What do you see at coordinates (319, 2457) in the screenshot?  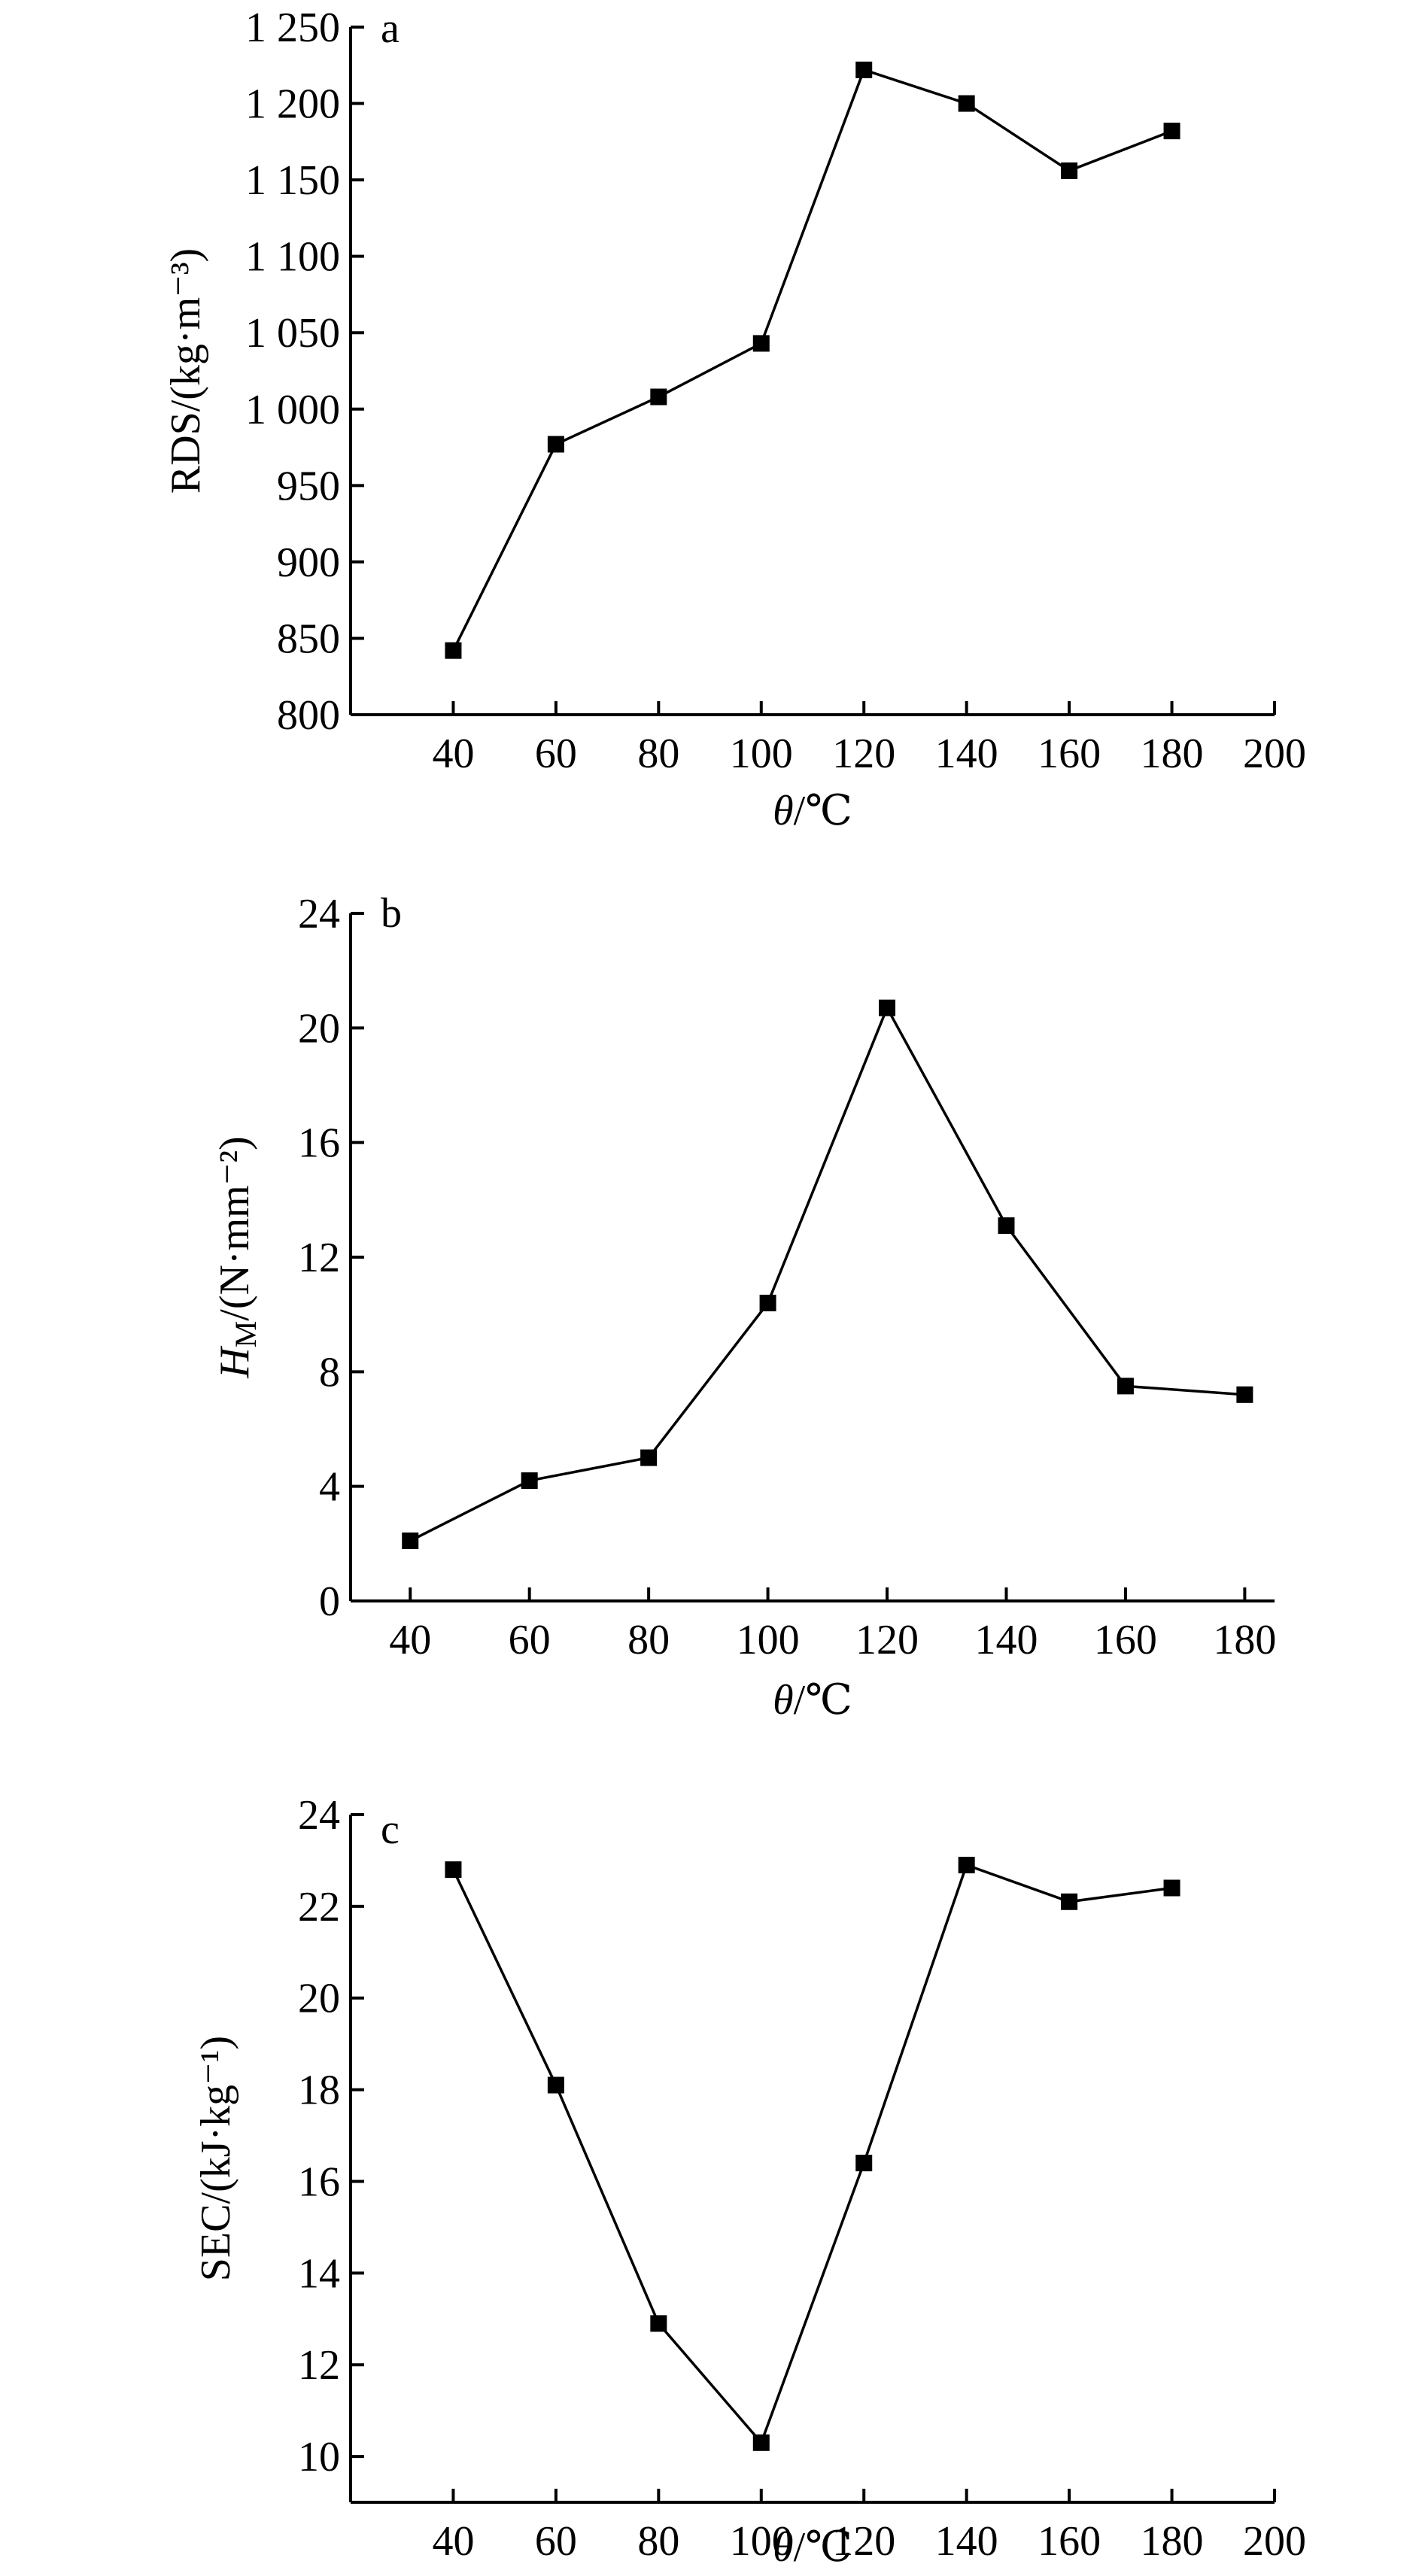 I see `y-tick-label: 10` at bounding box center [319, 2457].